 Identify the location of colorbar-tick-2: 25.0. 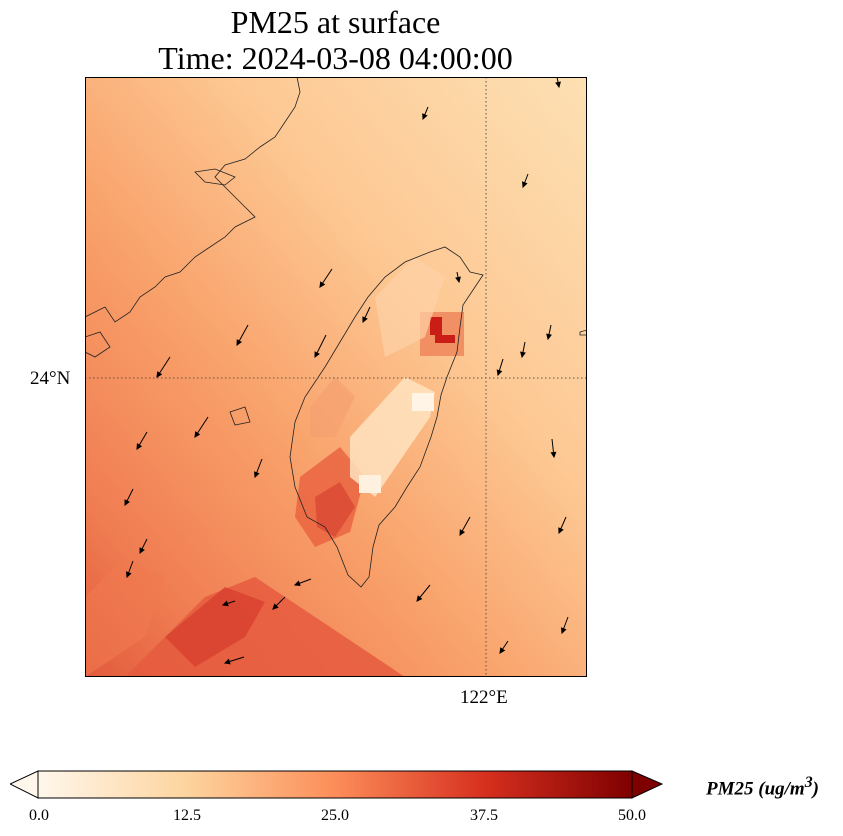
(335, 815).